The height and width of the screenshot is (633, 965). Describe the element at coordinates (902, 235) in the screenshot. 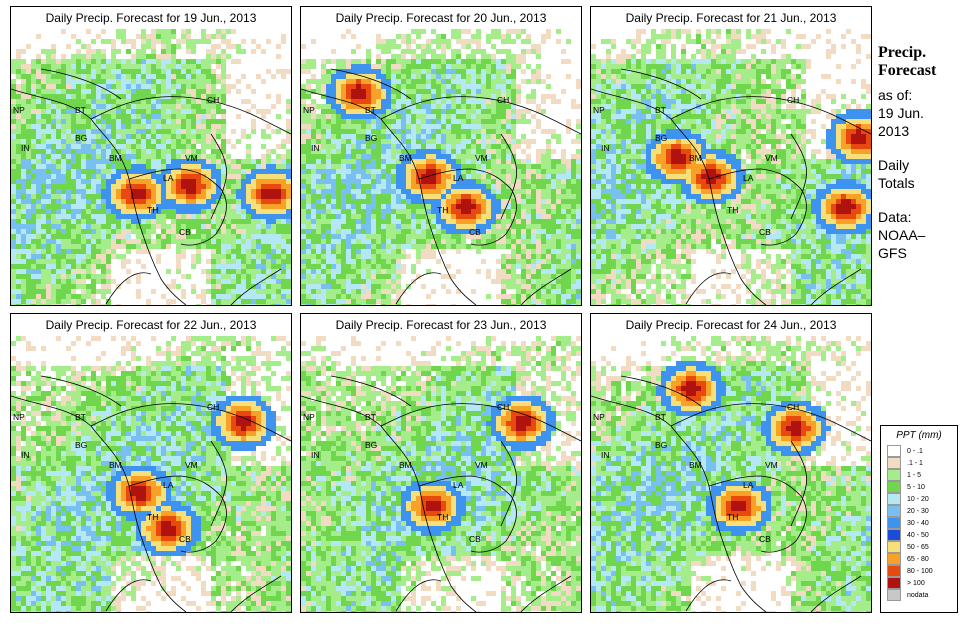

I see `data-source: NOAA–` at that location.